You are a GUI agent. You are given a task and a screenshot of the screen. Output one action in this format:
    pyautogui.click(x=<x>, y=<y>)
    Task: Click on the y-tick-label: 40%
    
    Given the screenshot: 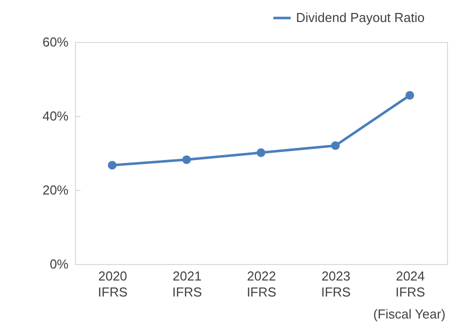 What is the action you would take?
    pyautogui.click(x=55, y=116)
    